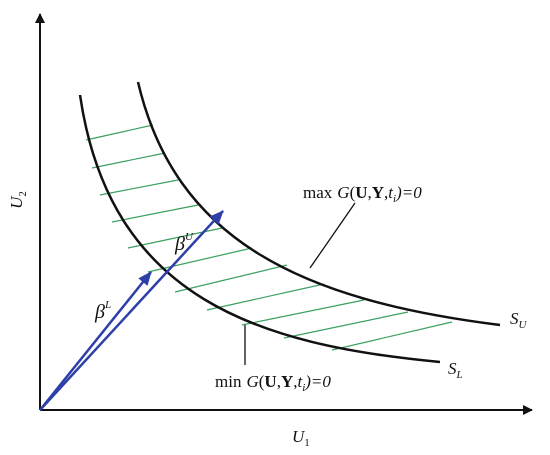  I want to click on label-sub: 1, so click(307, 443).